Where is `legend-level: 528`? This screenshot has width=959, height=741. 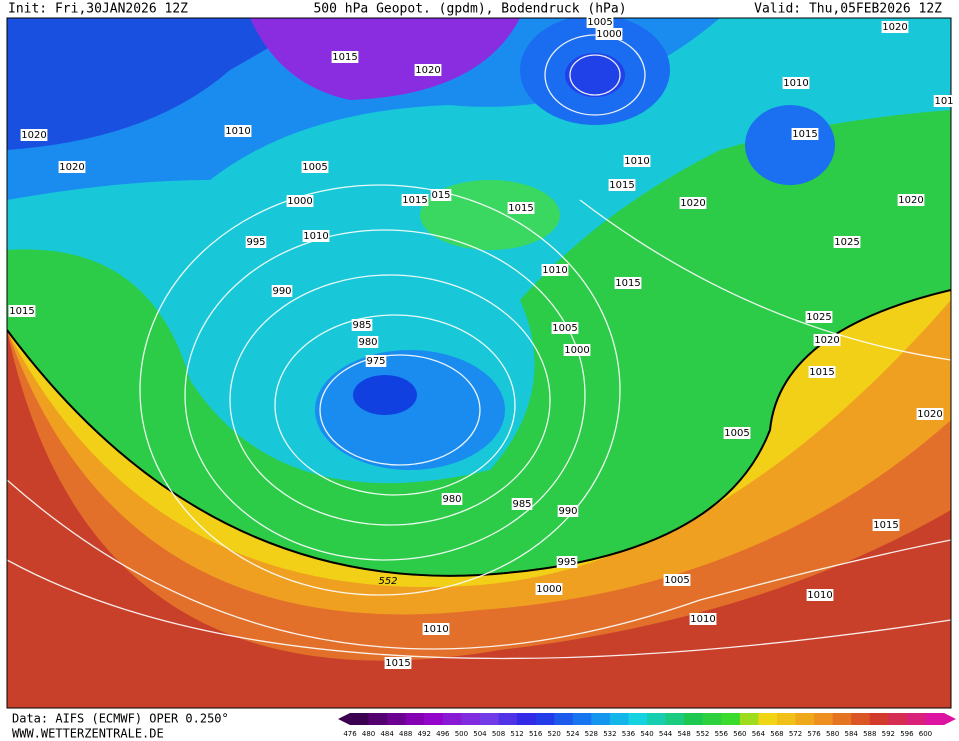 legend-level: 528 is located at coordinates (591, 734).